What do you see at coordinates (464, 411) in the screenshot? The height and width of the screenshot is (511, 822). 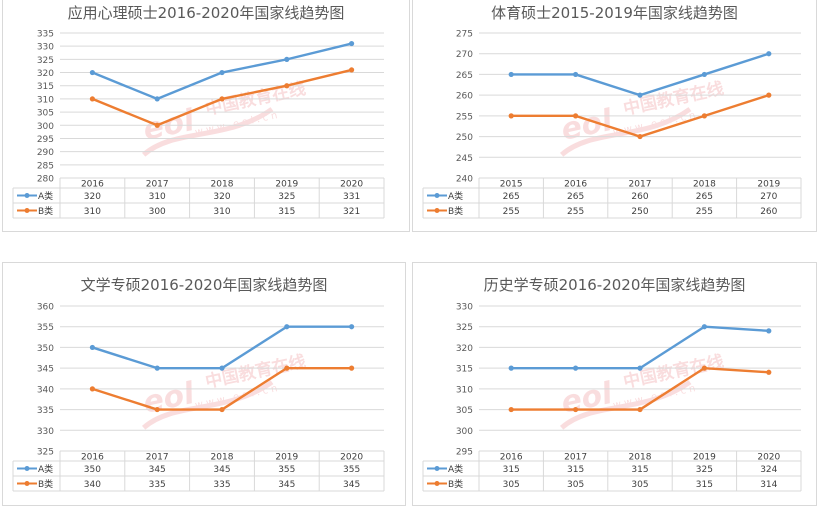 I see `y-tick-label: 305` at bounding box center [464, 411].